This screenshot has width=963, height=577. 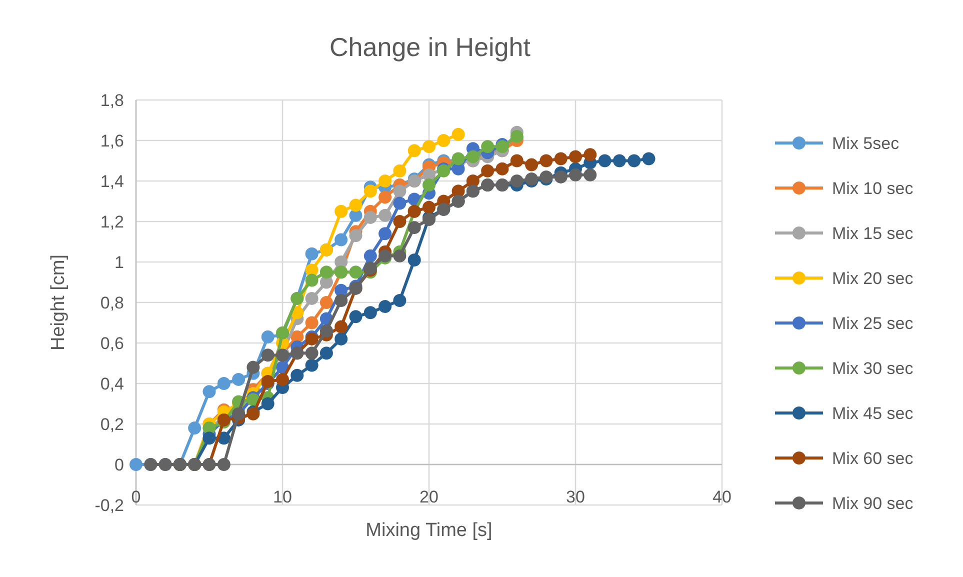 I want to click on y-tick-label: 0,8, so click(x=112, y=302).